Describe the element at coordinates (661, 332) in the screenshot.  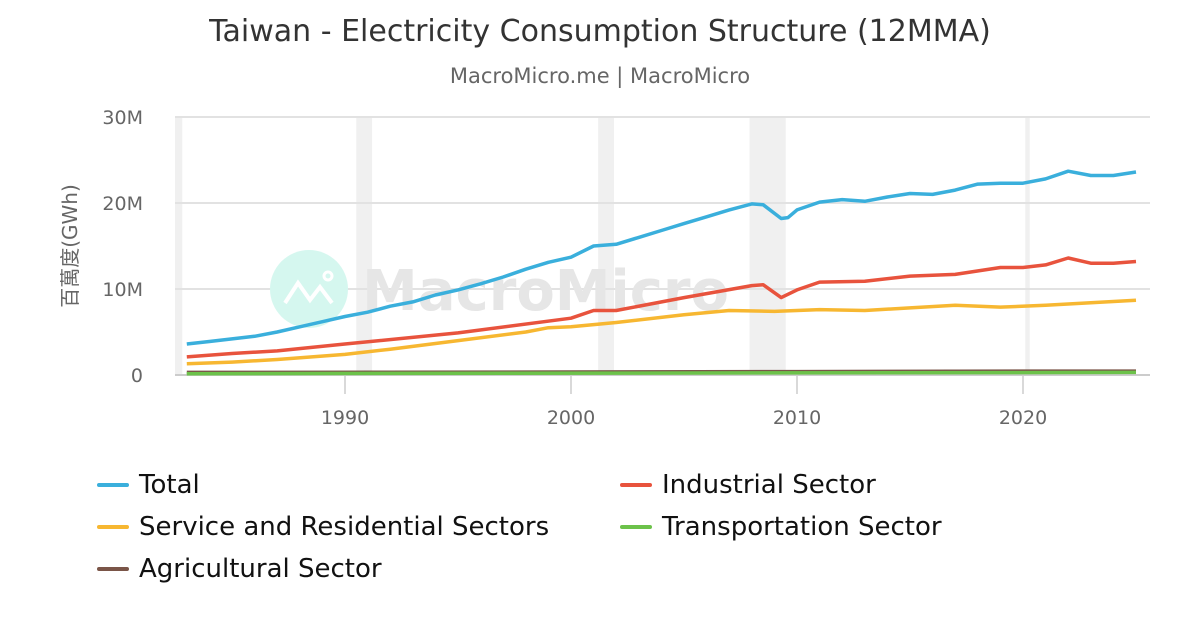
I see `series-line-service-and-residential-sectors` at that location.